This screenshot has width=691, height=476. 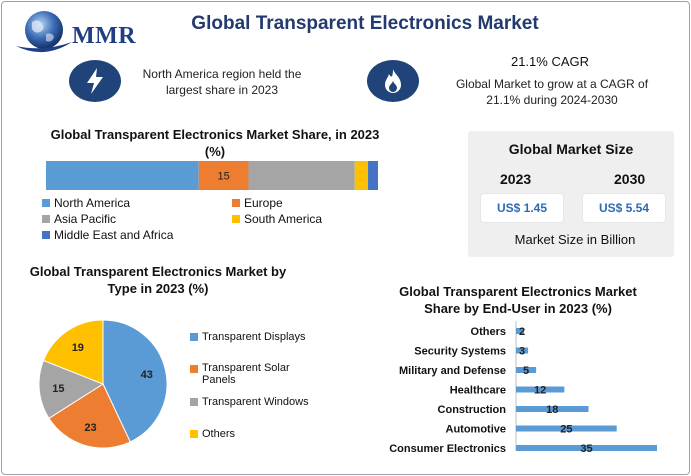 I want to click on legend-europe: Europe, so click(x=257, y=203).